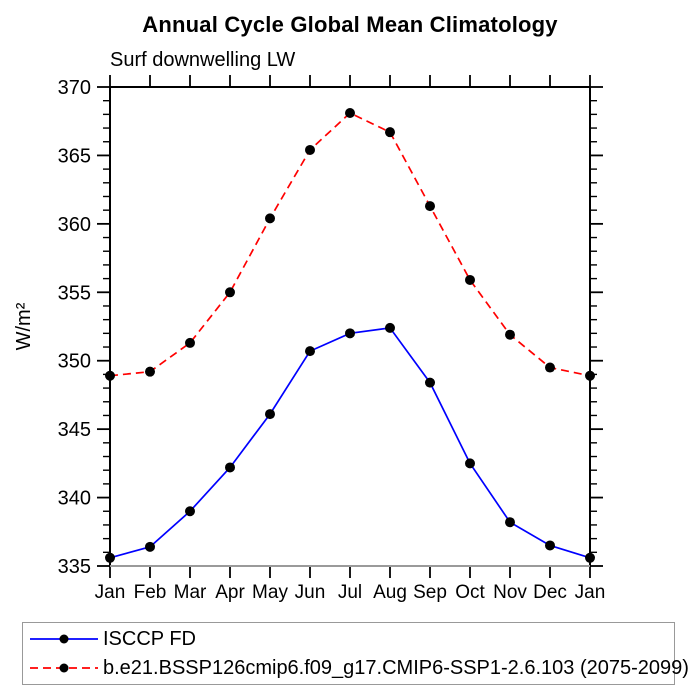 Image resolution: width=700 pixels, height=700 pixels. What do you see at coordinates (74, 430) in the screenshot?
I see `y-axis-tick-label: 345` at bounding box center [74, 430].